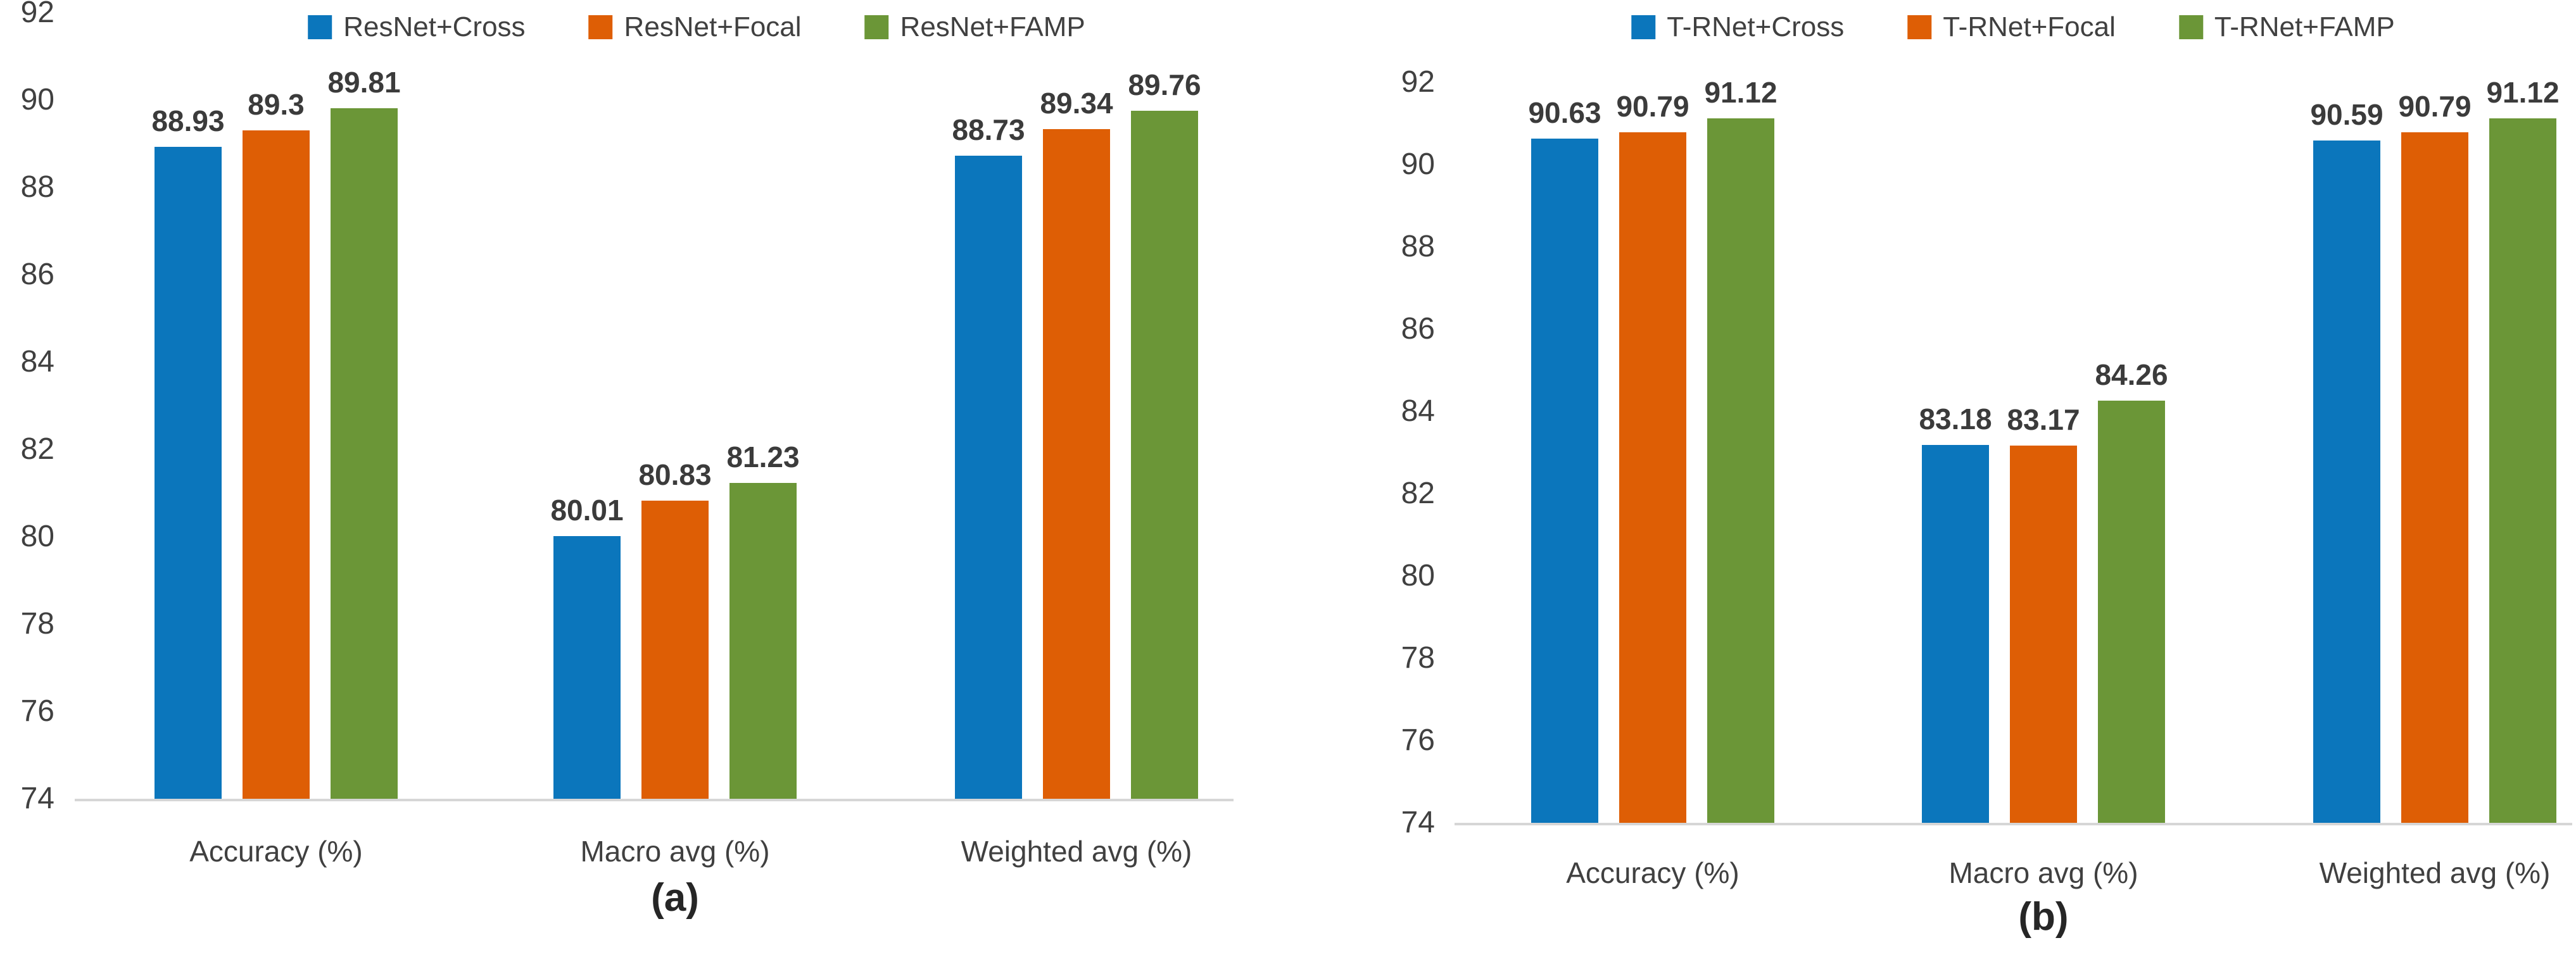 The image size is (2576, 957). I want to click on legend-label: T-RNet+Cross, so click(1756, 26).